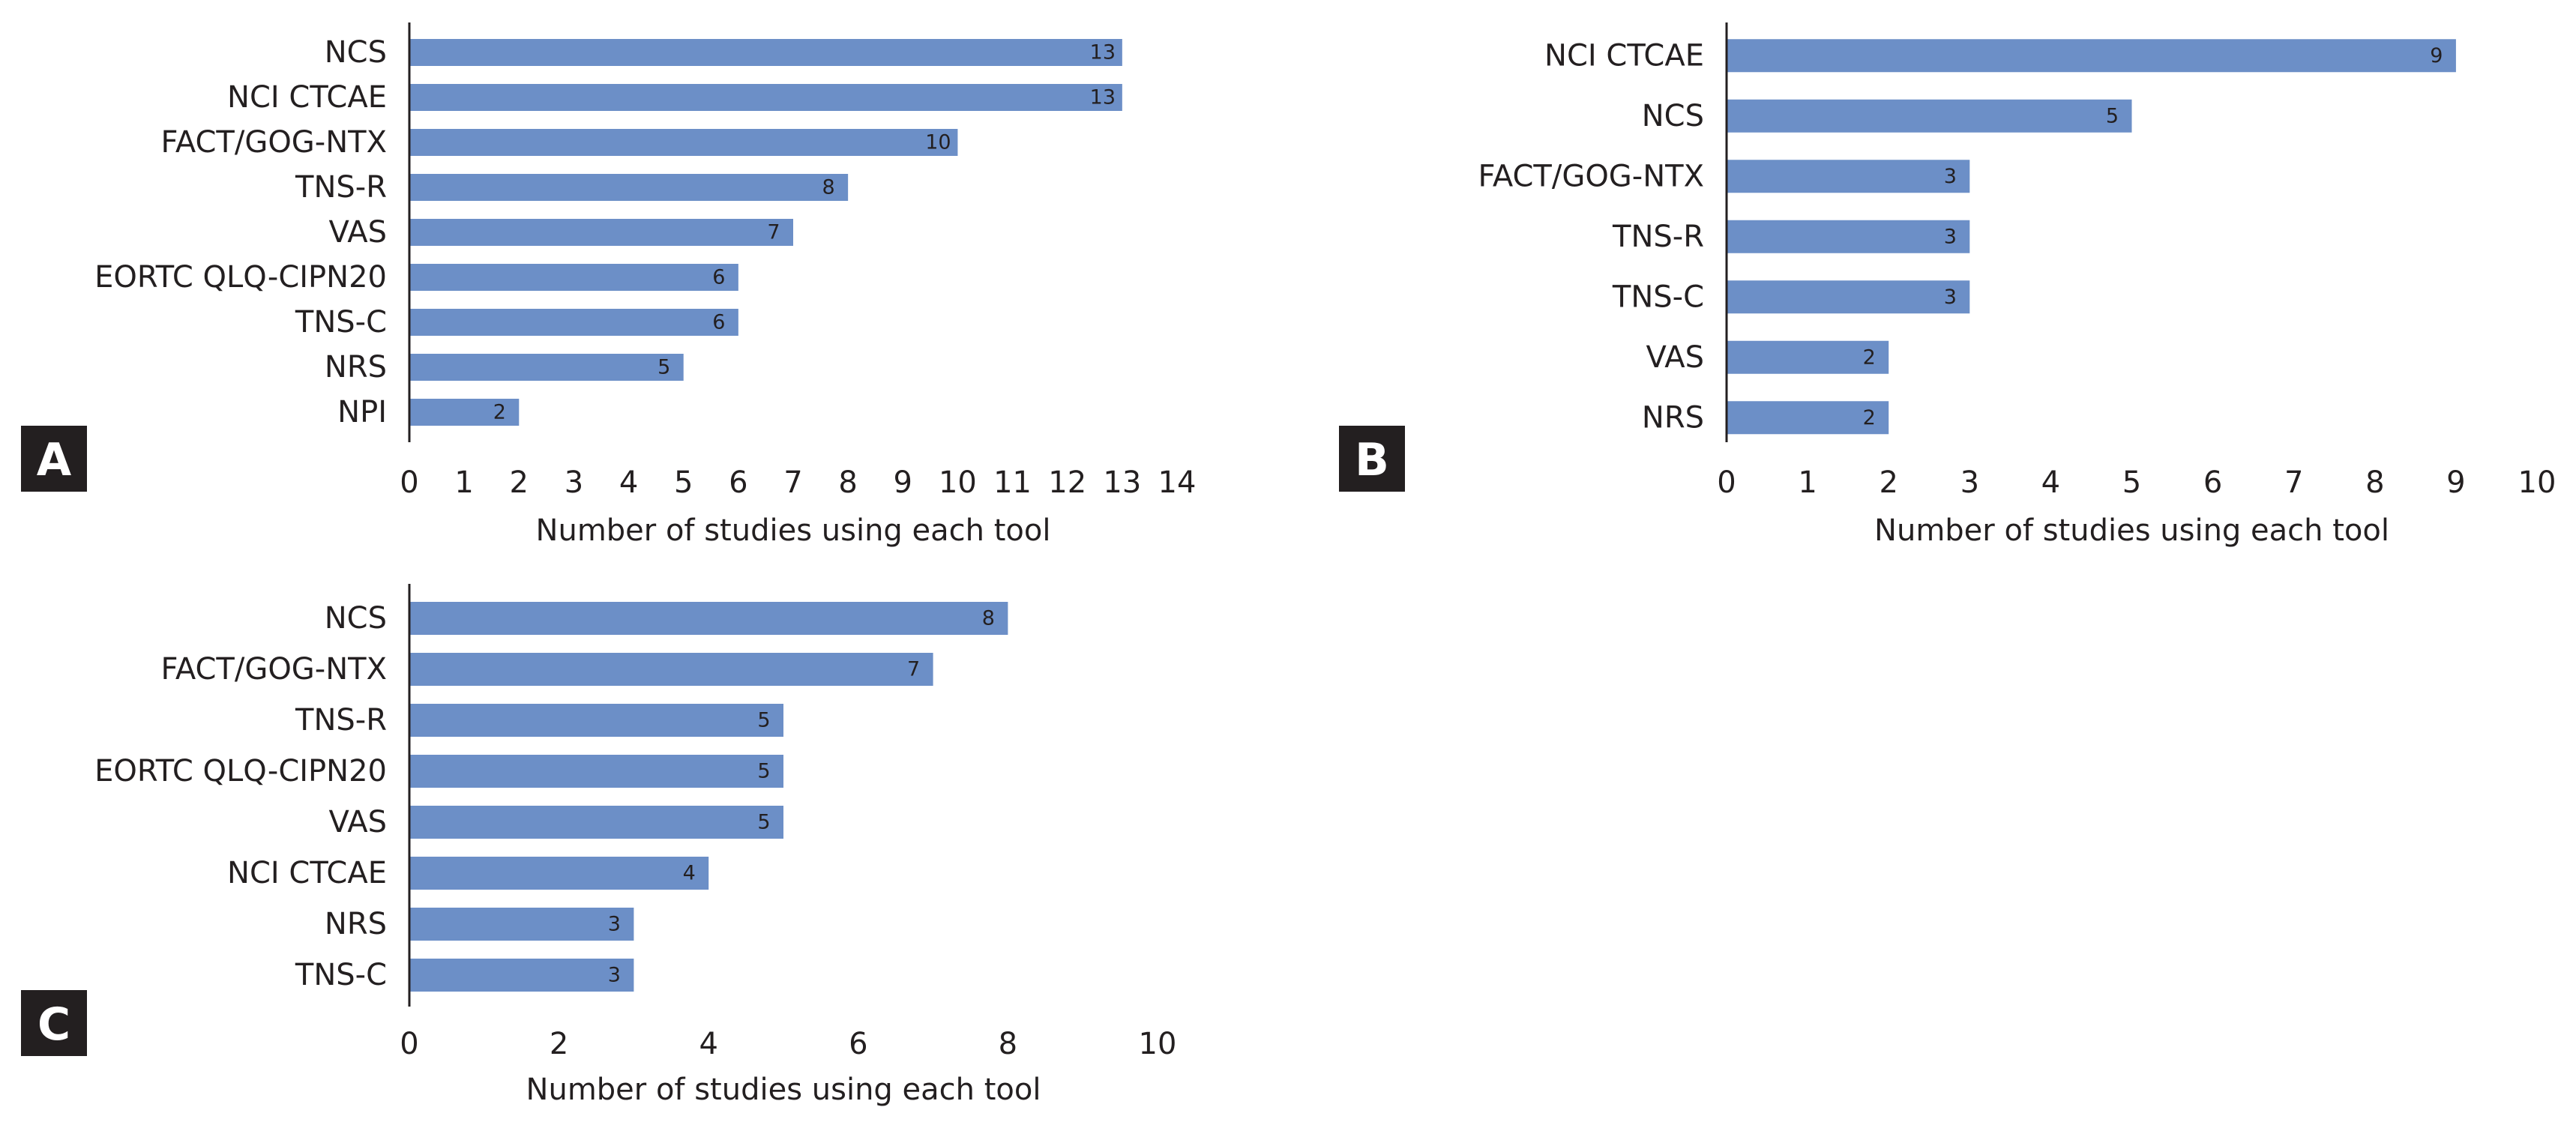  What do you see at coordinates (357, 822) in the screenshot?
I see `panel-c-category-label: VAS` at bounding box center [357, 822].